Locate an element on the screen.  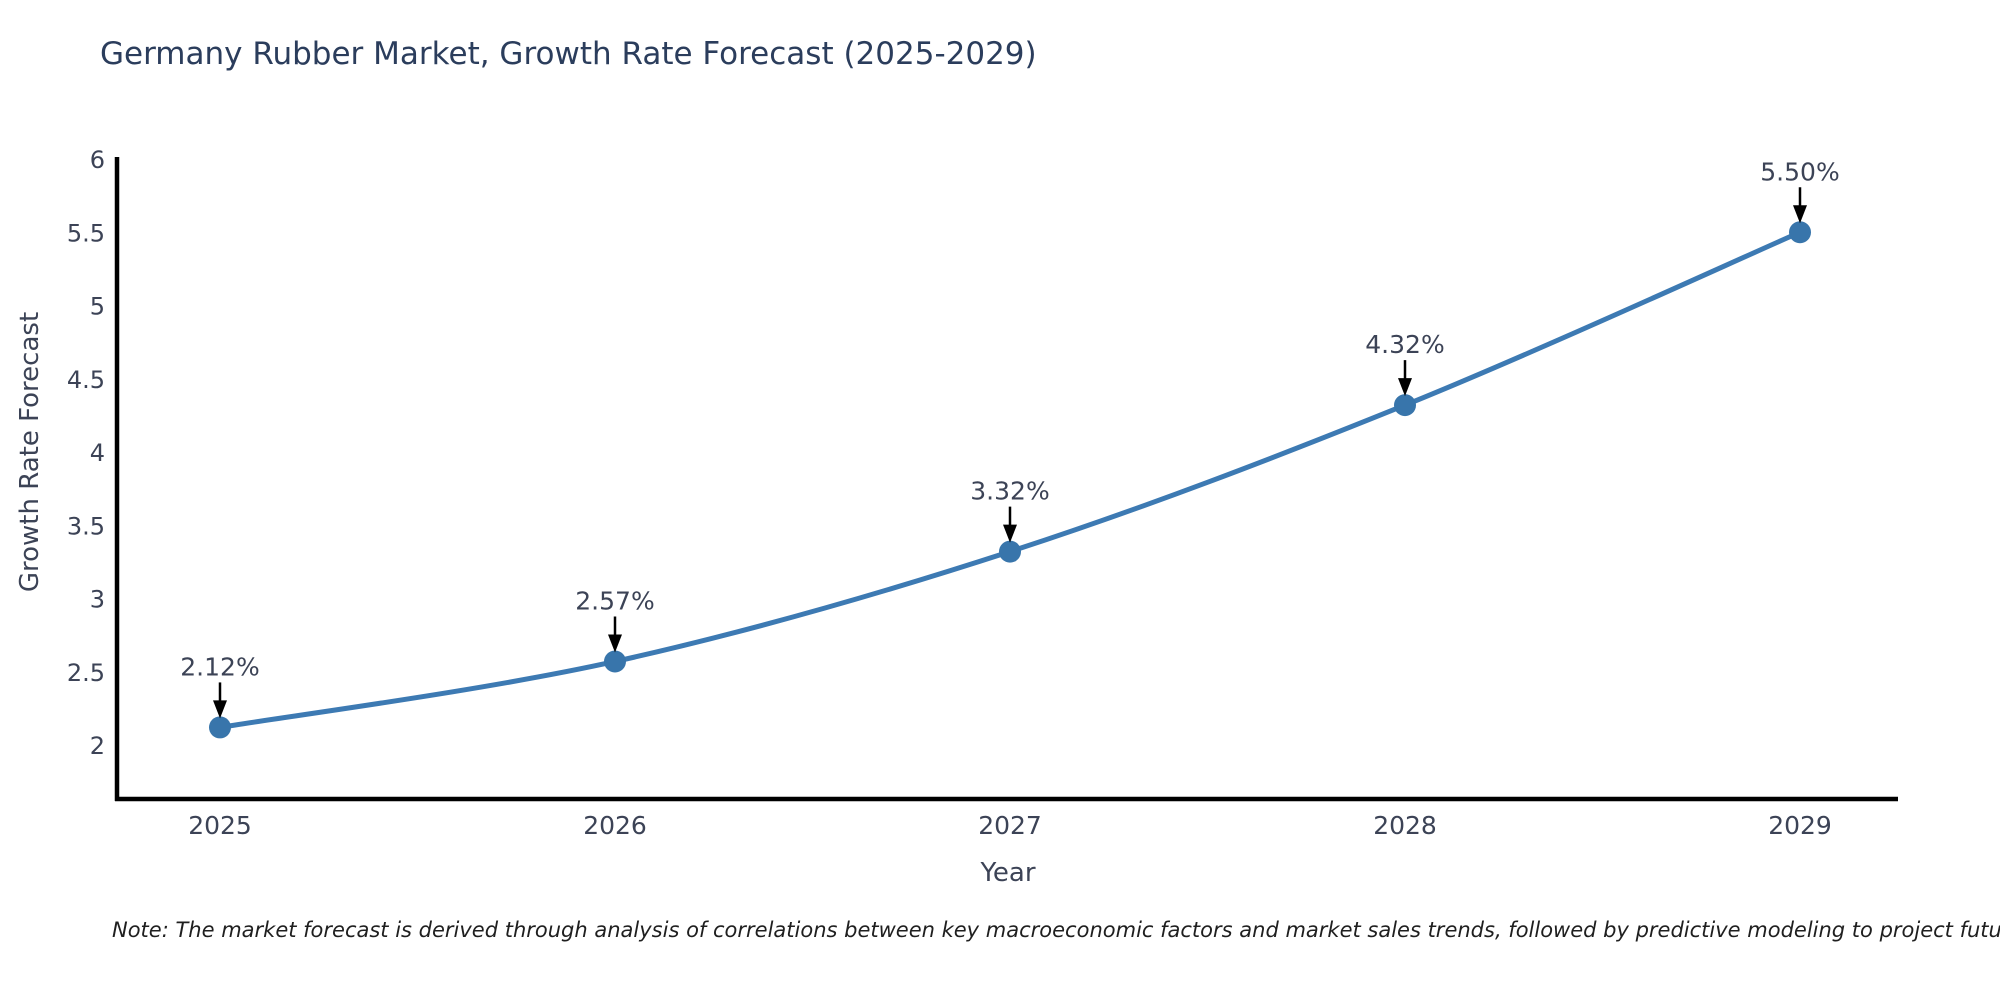
y-tick-label: 4 is located at coordinates (97, 453).